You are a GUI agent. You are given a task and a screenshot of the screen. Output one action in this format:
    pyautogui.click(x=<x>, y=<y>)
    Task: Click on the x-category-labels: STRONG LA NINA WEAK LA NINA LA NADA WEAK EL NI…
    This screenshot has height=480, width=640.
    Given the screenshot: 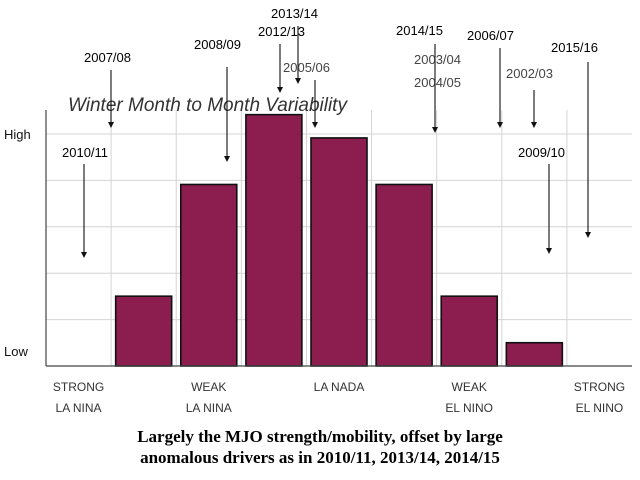 What is the action you would take?
    pyautogui.click(x=339, y=397)
    